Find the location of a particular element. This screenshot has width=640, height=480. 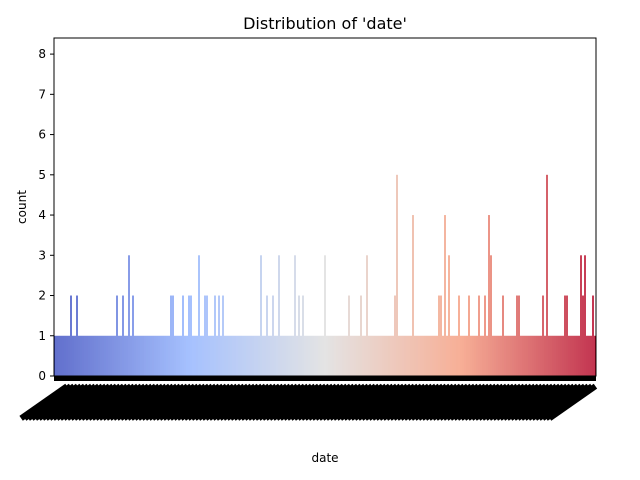

y-tick-label: 8 is located at coordinates (42, 54).